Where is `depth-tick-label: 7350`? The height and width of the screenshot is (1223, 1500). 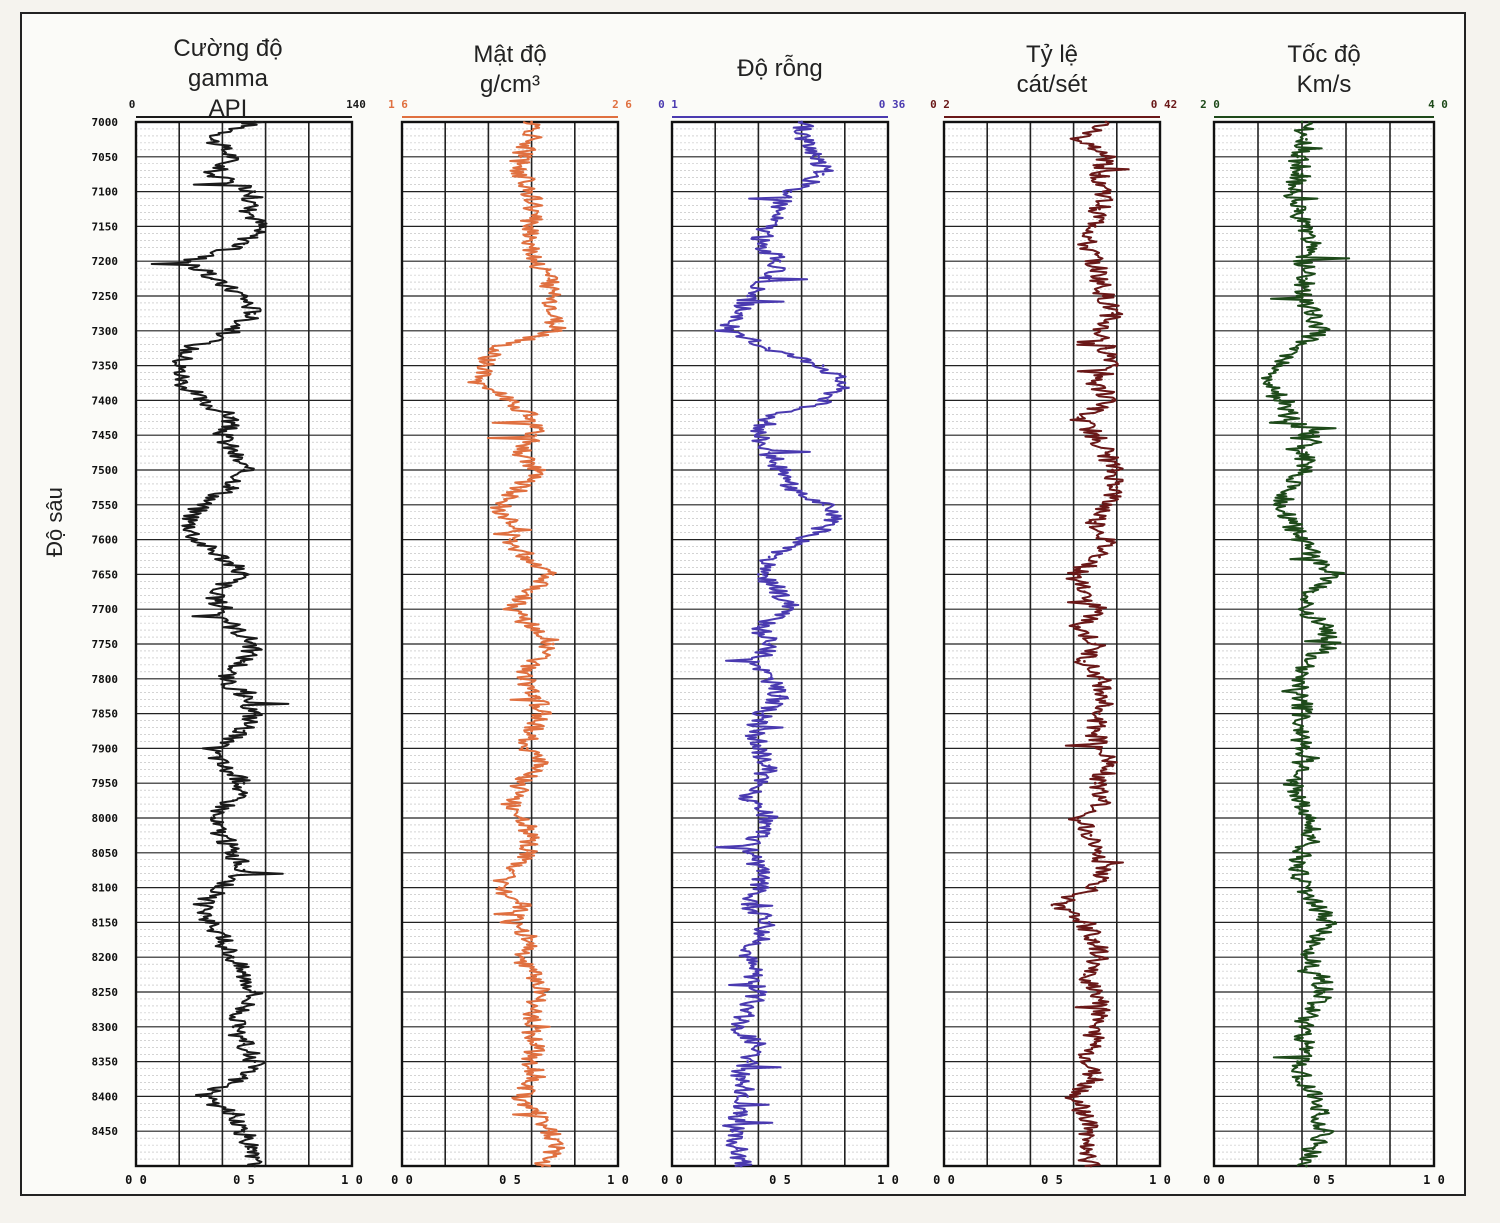
depth-tick-label: 7350 is located at coordinates (105, 366).